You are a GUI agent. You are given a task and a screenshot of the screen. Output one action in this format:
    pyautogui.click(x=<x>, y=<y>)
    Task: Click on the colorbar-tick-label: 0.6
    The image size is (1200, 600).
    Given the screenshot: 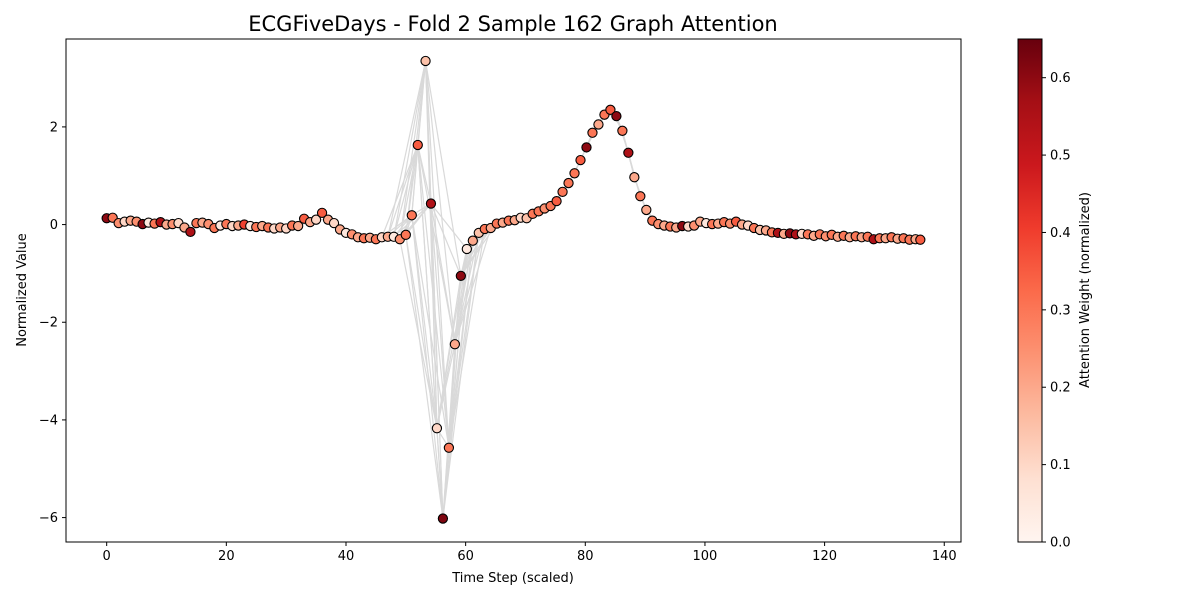 What is the action you would take?
    pyautogui.click(x=1060, y=78)
    